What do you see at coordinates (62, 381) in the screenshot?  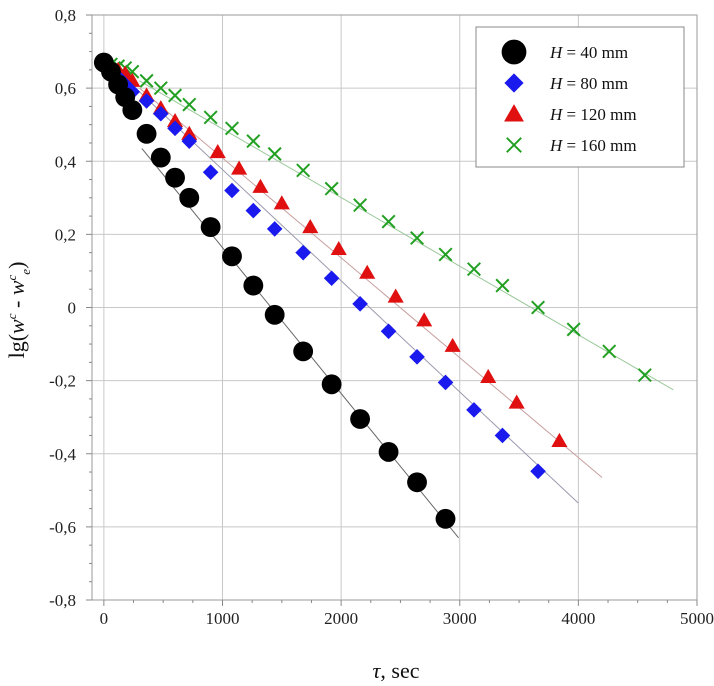 I see `y-tick-label: -0,2` at bounding box center [62, 381].